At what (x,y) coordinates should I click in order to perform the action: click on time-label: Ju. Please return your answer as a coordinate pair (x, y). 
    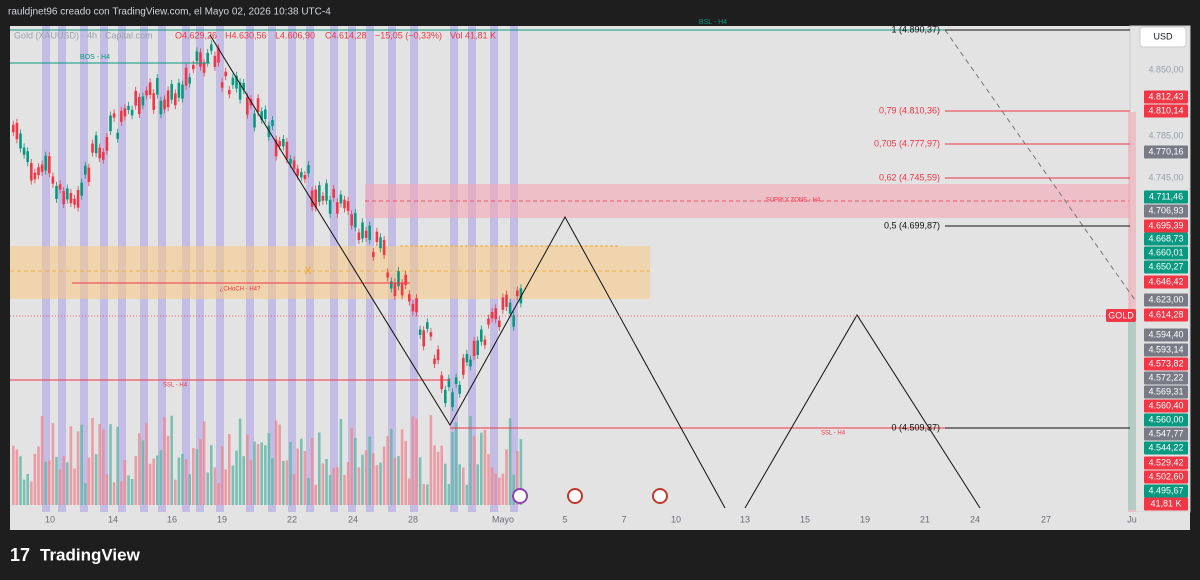
    Looking at the image, I should click on (1132, 519).